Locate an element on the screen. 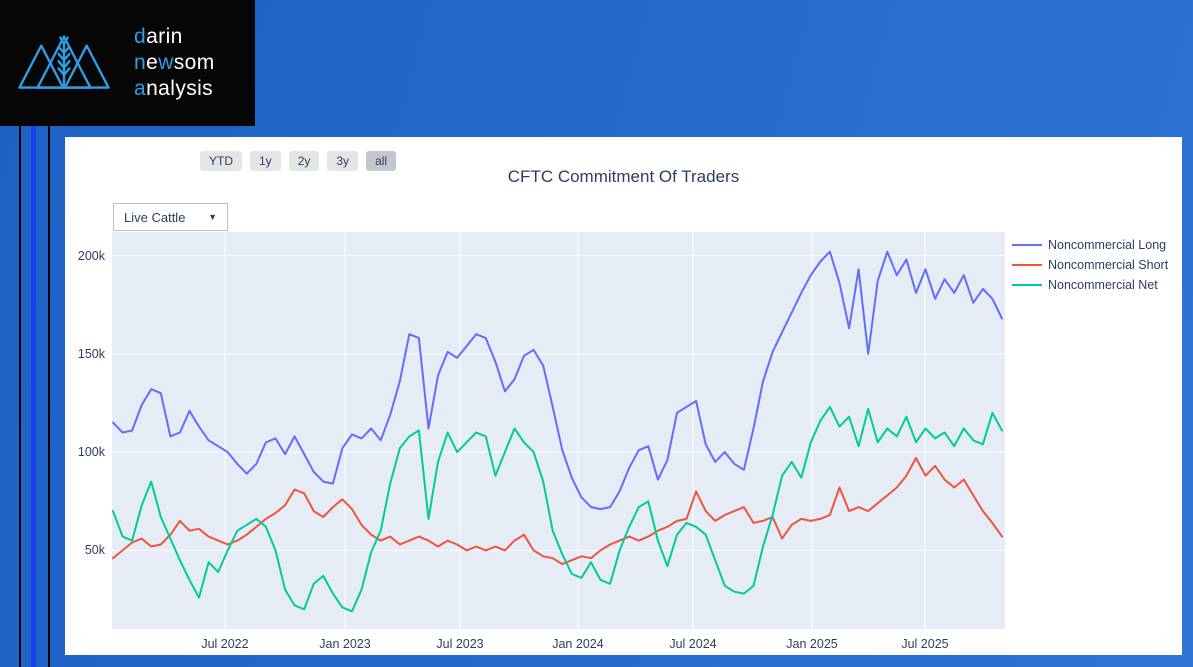 This screenshot has height=667, width=1193. brand-line-2: analysis is located at coordinates (174, 88).